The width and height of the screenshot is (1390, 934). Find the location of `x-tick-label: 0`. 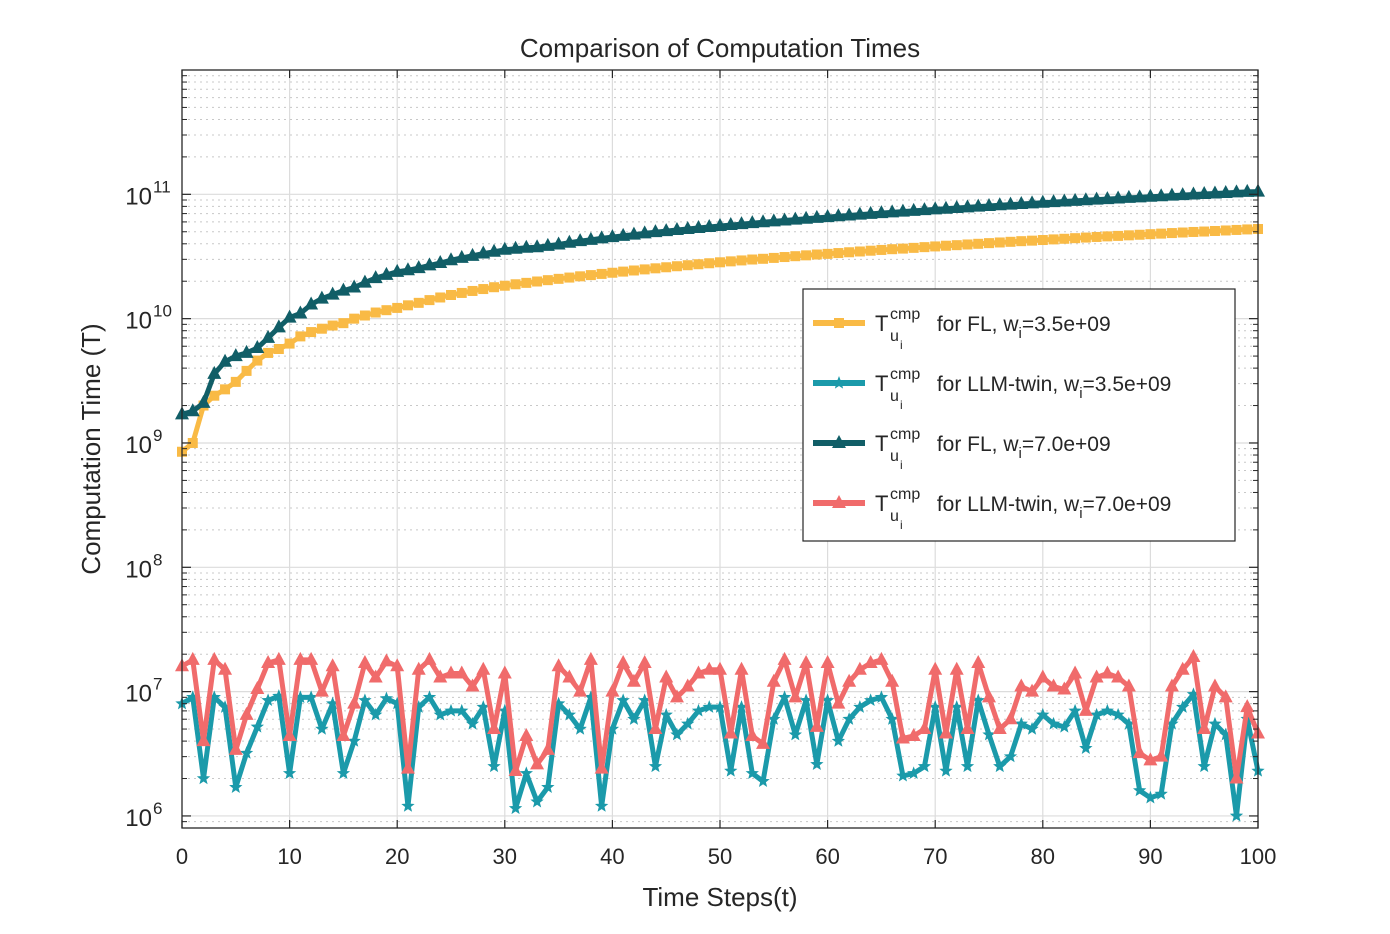

x-tick-label: 0 is located at coordinates (182, 856).